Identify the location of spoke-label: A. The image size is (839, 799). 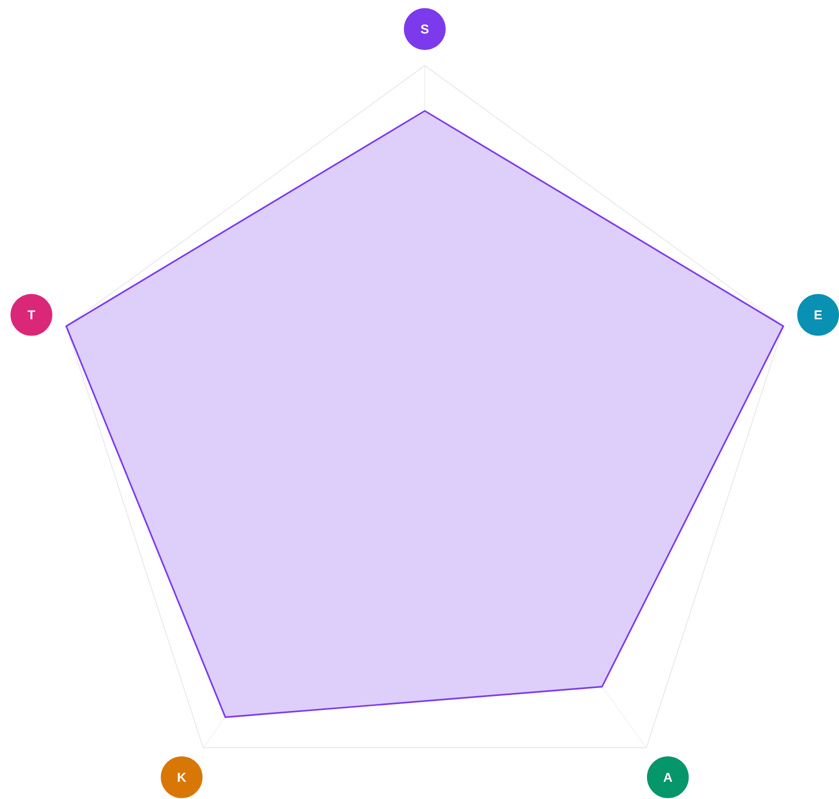
(668, 777).